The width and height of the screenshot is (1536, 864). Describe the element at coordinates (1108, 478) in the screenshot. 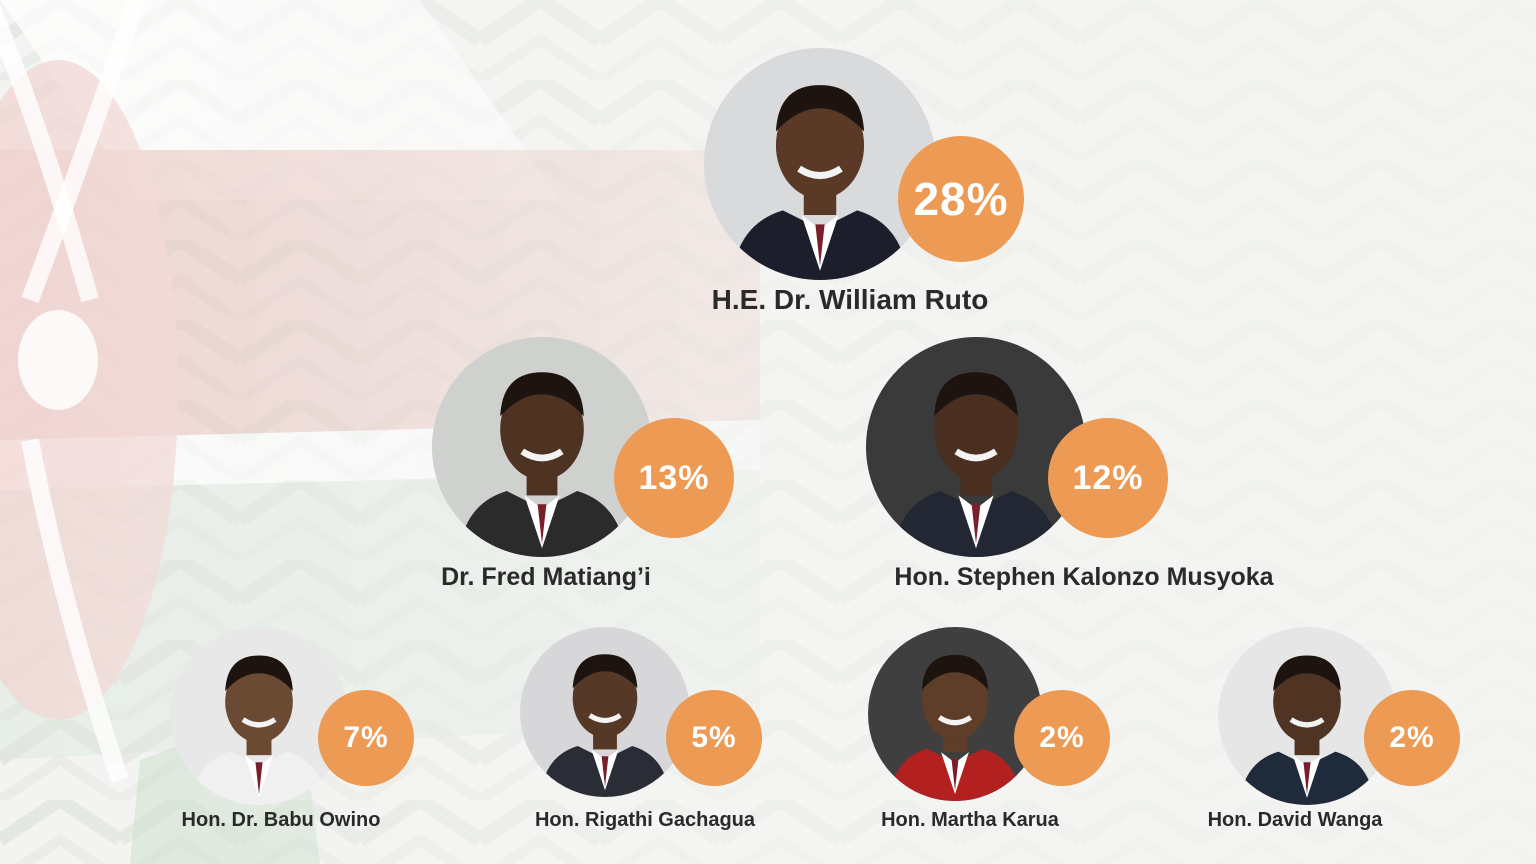

I see `percentage-badge: 12%` at that location.